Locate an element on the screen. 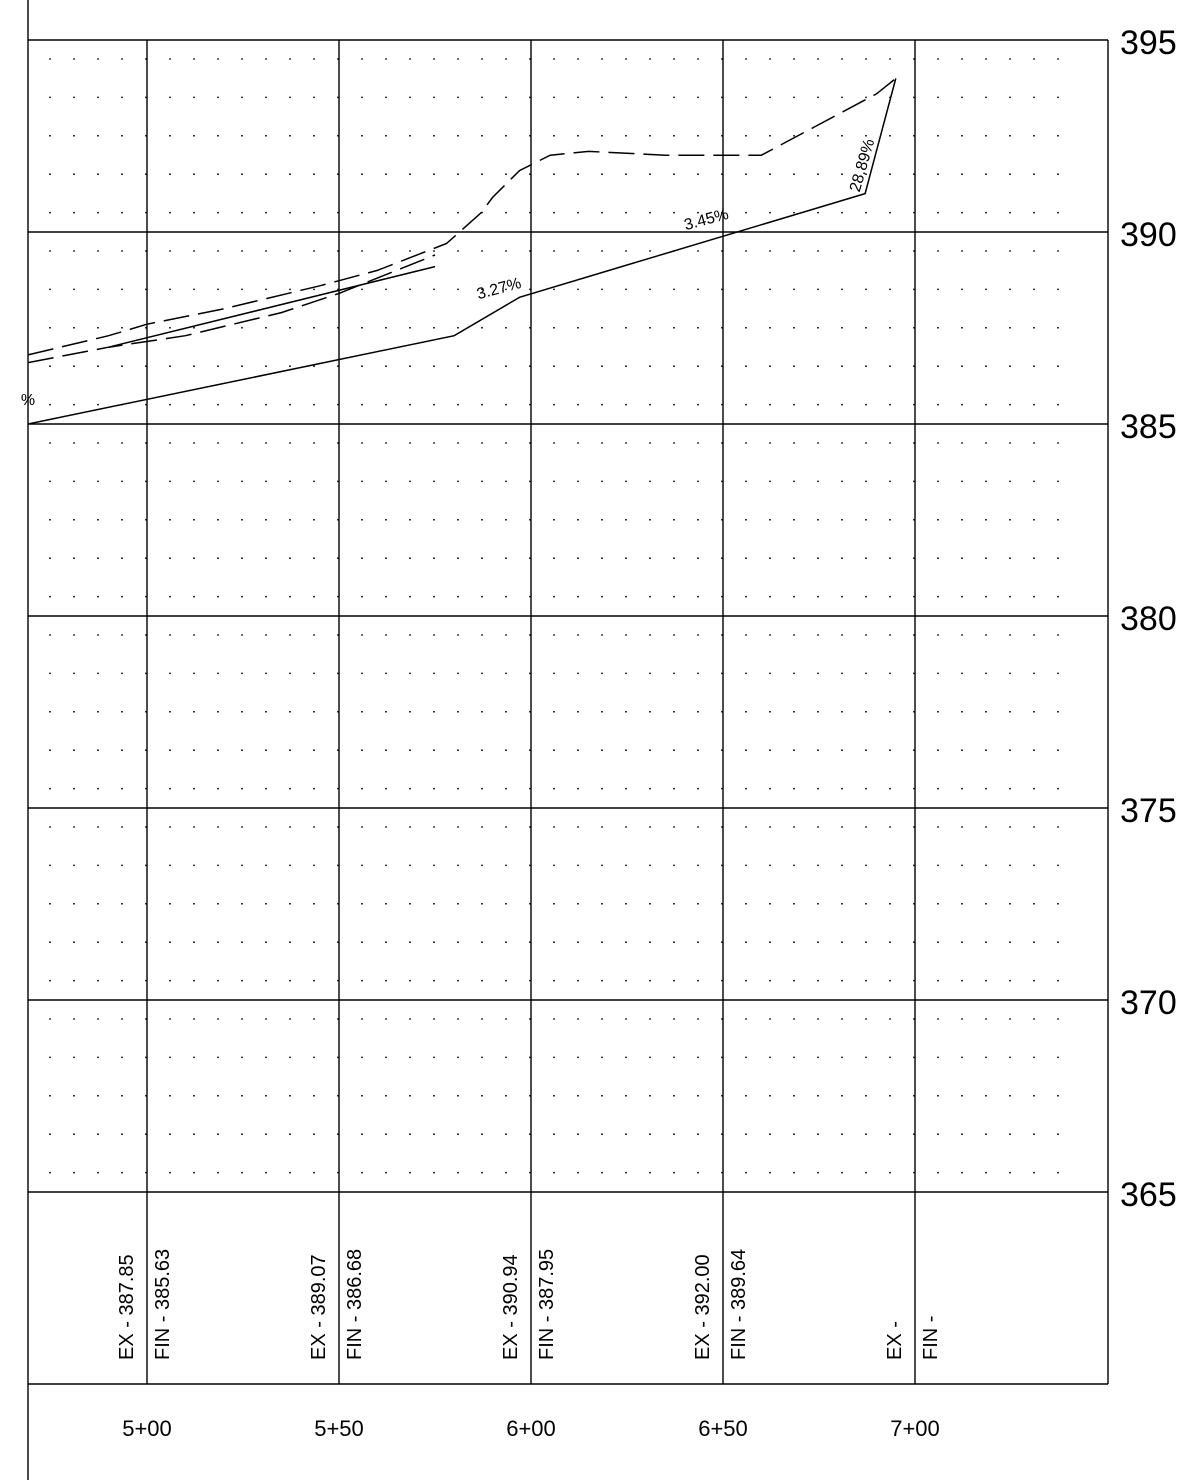 The width and height of the screenshot is (1204, 1480). finish-elevation-label: FIN - 385.63 is located at coordinates (163, 1304).